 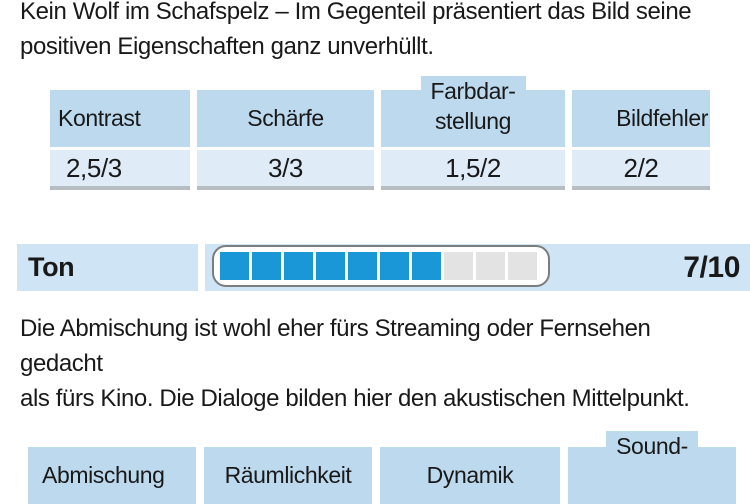 I want to click on column-header-line: stellung, so click(x=473, y=121).